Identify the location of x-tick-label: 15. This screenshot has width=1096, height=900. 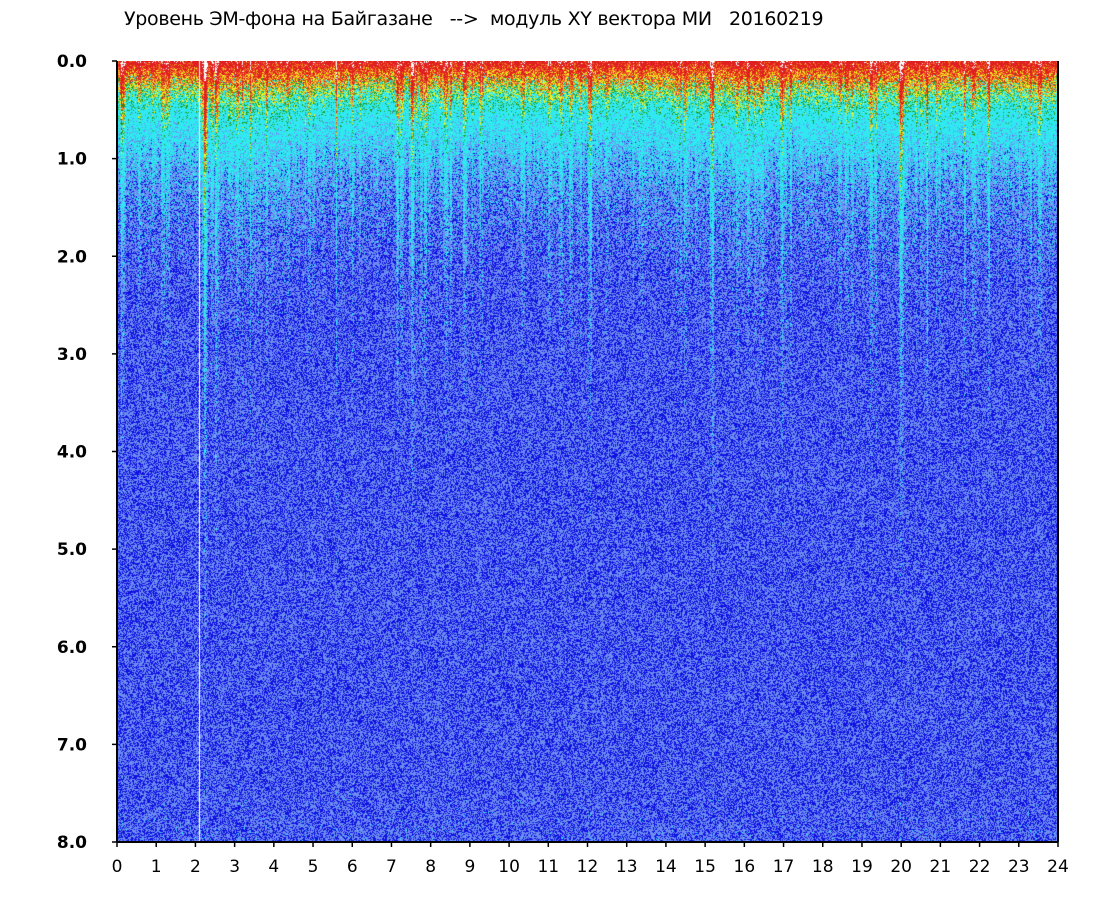
(705, 867).